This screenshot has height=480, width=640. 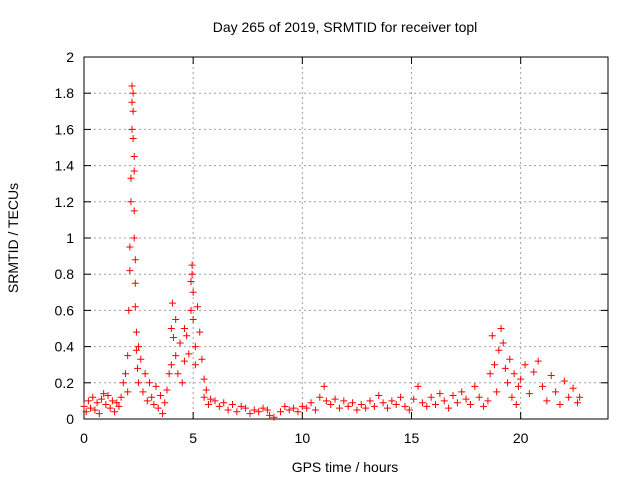 What do you see at coordinates (345, 467) in the screenshot?
I see `x-axis-label: GPS time / hours` at bounding box center [345, 467].